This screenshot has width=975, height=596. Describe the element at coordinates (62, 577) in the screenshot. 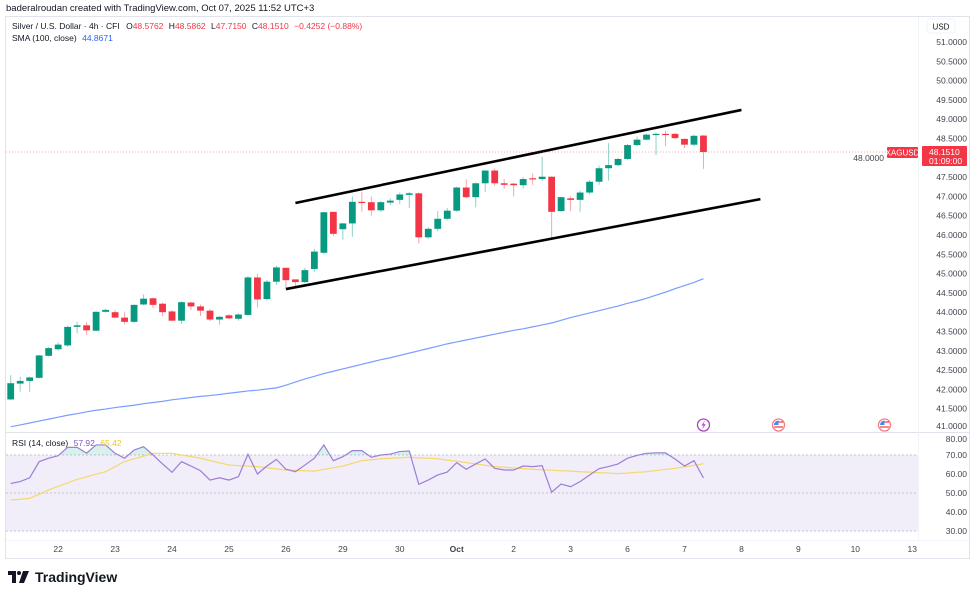

I see `tradingview-logo: TradingView` at that location.